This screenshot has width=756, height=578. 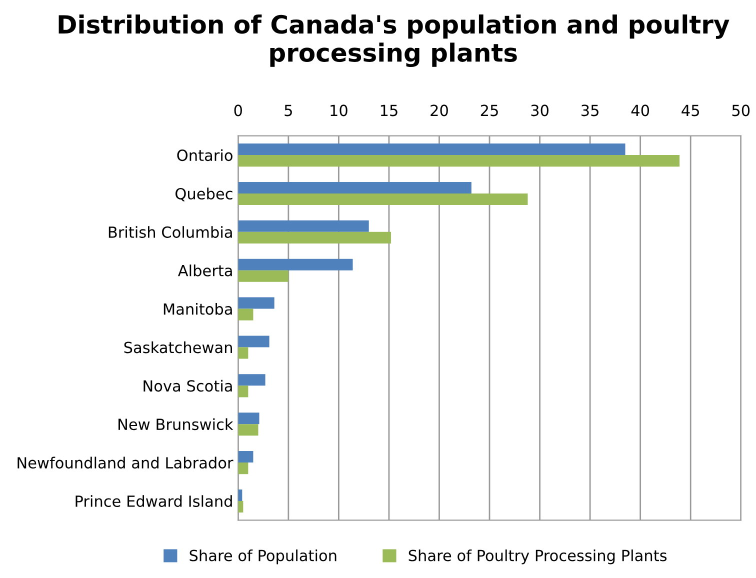 What do you see at coordinates (178, 347) in the screenshot?
I see `y-tick-label: Saskatchewan` at bounding box center [178, 347].